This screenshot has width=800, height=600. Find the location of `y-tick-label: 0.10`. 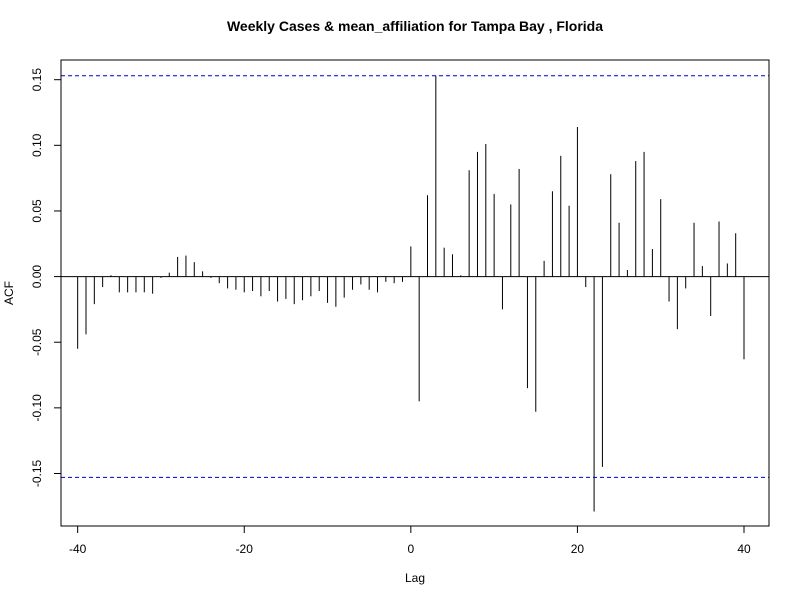

y-tick-label: 0.10 is located at coordinates (37, 145).